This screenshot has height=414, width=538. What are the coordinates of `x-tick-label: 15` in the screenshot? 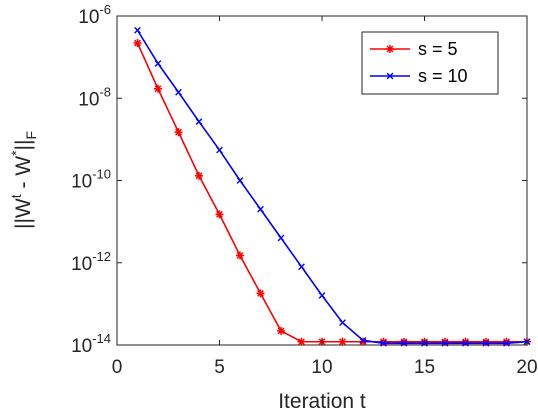 It's located at (424, 367).